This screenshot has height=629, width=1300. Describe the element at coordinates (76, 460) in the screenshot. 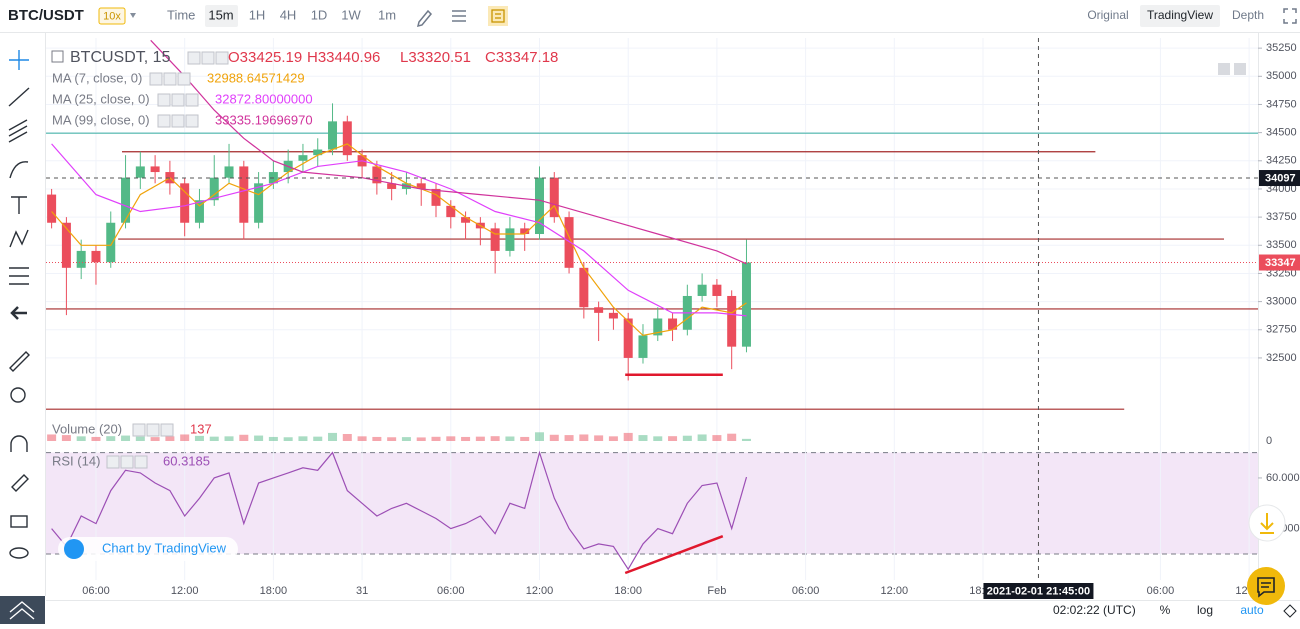

I see `rsi-legend-name: RSI (14)` at that location.